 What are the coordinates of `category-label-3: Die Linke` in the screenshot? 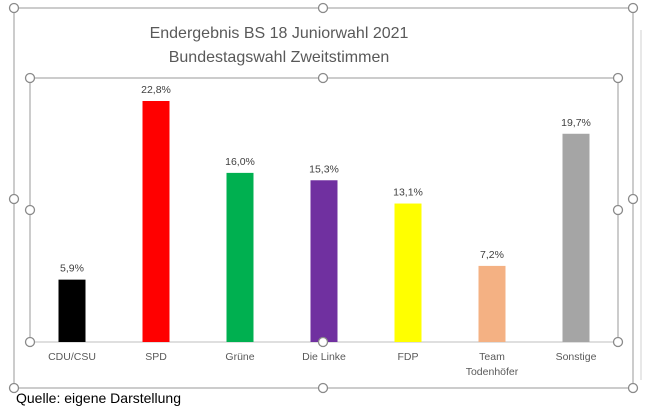 It's located at (324, 357).